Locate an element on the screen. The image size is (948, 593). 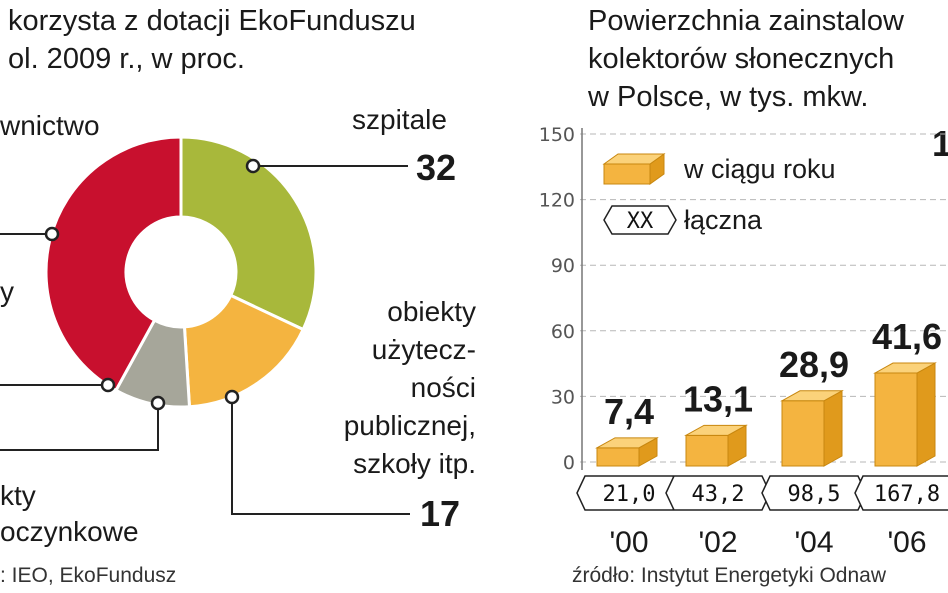
cumulative-value-0: 21,0 is located at coordinates (629, 494).